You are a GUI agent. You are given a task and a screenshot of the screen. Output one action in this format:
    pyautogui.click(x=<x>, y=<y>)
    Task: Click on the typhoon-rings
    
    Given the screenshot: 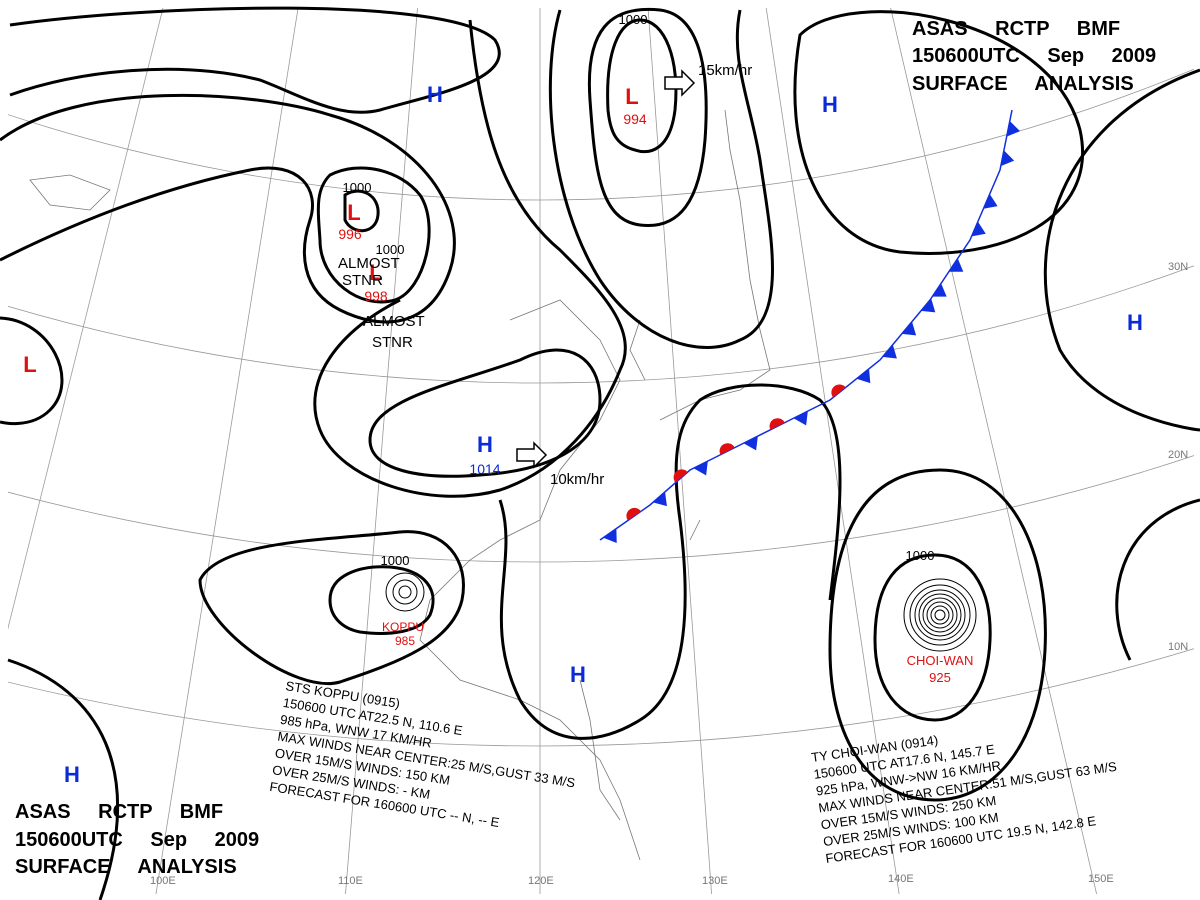 What is the action you would take?
    pyautogui.click(x=681, y=612)
    